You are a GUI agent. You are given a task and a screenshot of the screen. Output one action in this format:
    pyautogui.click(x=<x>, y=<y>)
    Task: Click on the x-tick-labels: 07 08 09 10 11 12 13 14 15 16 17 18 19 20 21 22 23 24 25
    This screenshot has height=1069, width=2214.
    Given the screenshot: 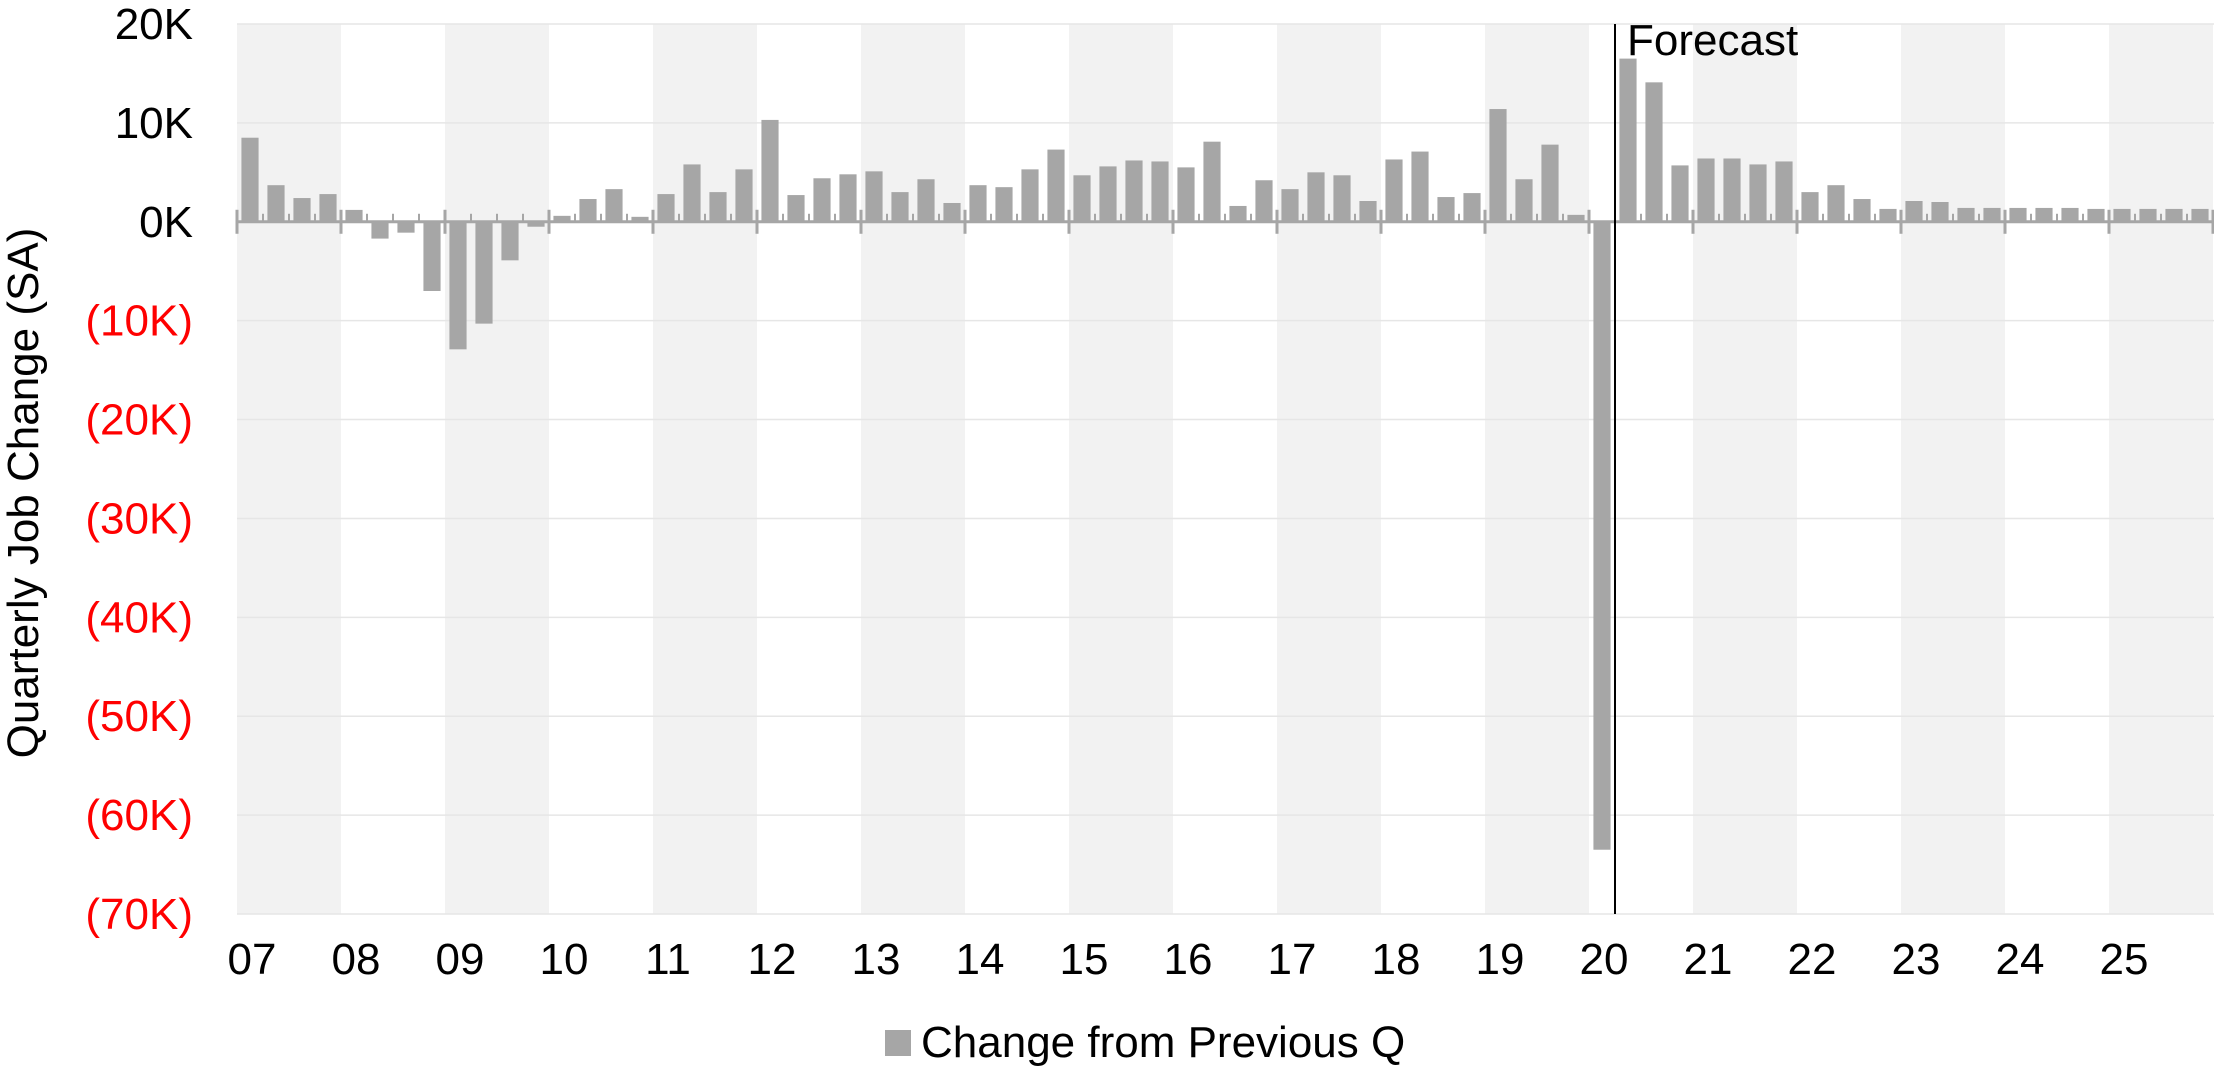 What is the action you would take?
    pyautogui.click(x=1188, y=959)
    